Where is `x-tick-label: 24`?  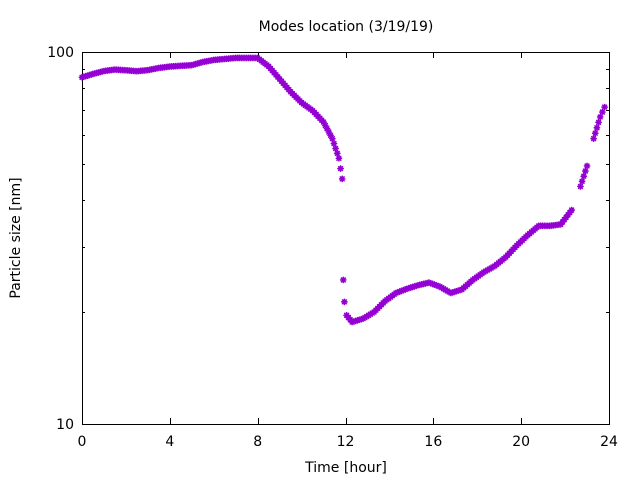
x-tick-label: 24 is located at coordinates (609, 442).